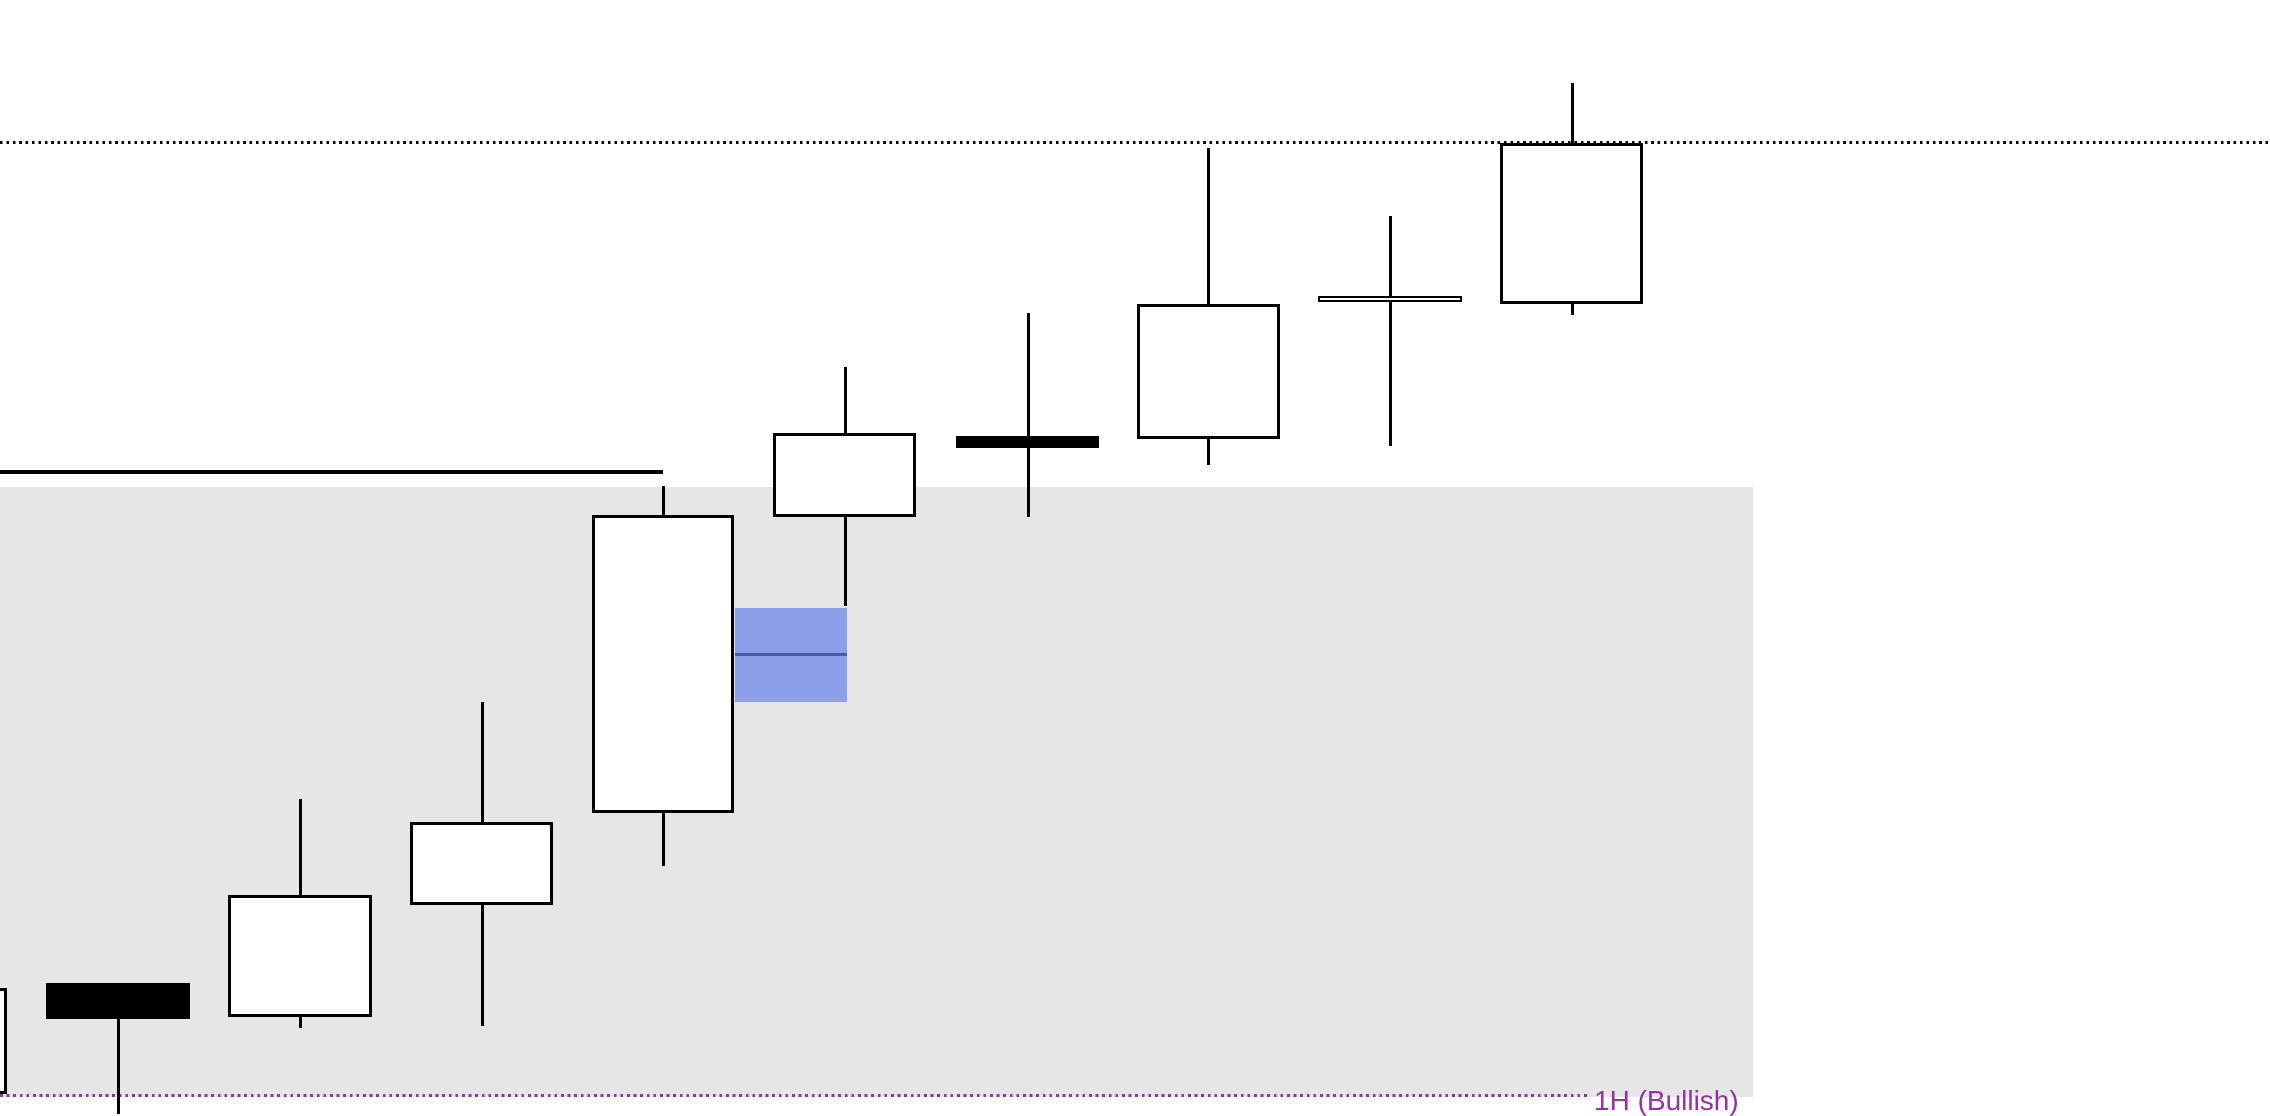 This screenshot has height=1116, width=2270. What do you see at coordinates (1135, 142) in the screenshot?
I see `top-dotted-line` at bounding box center [1135, 142].